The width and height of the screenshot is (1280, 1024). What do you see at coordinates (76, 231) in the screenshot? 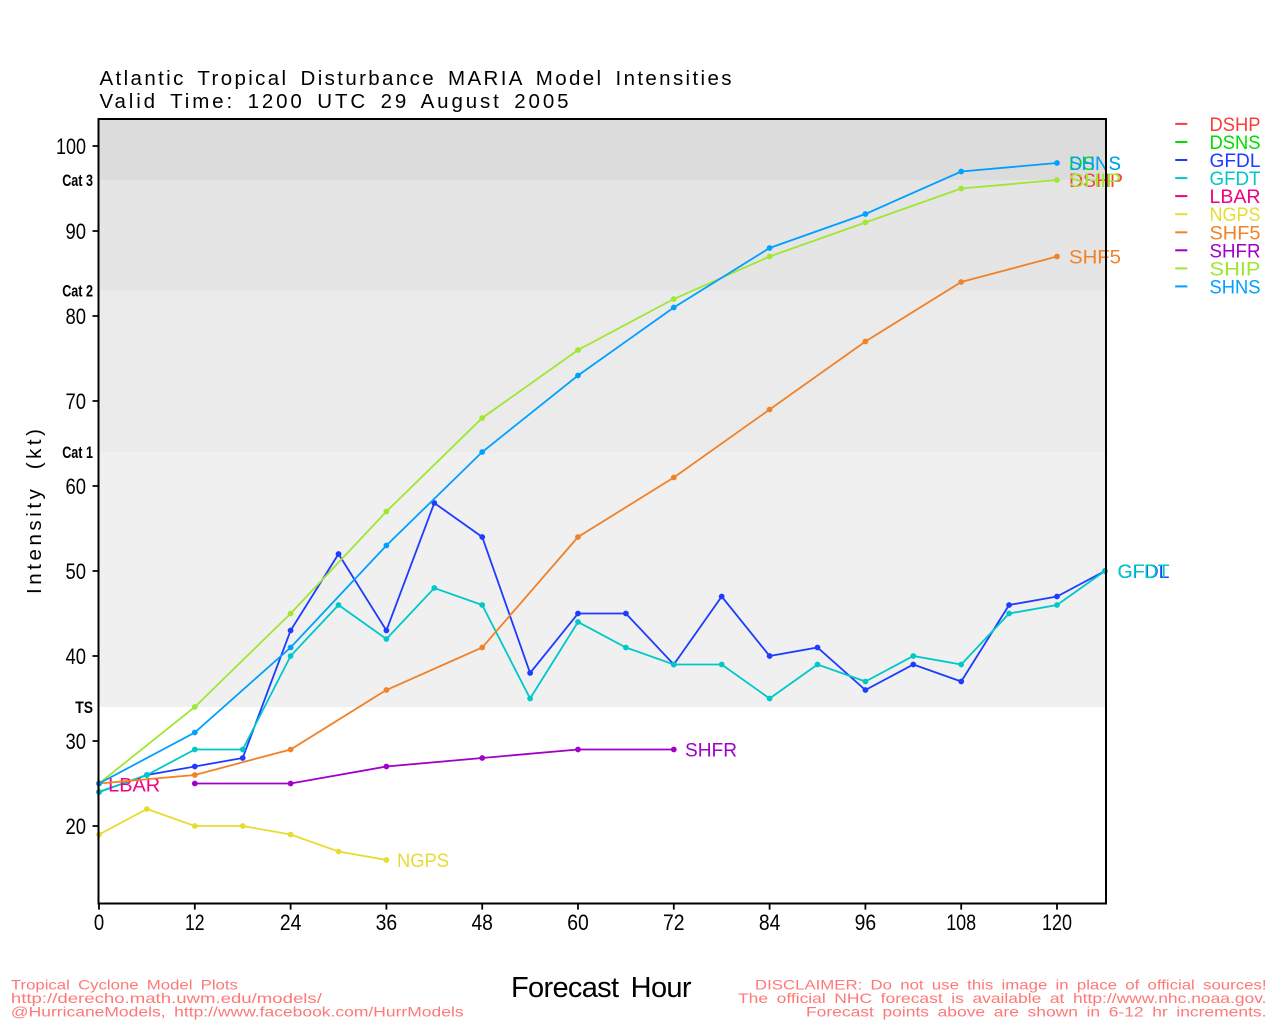
I see `svg-text: 90` at bounding box center [76, 231].